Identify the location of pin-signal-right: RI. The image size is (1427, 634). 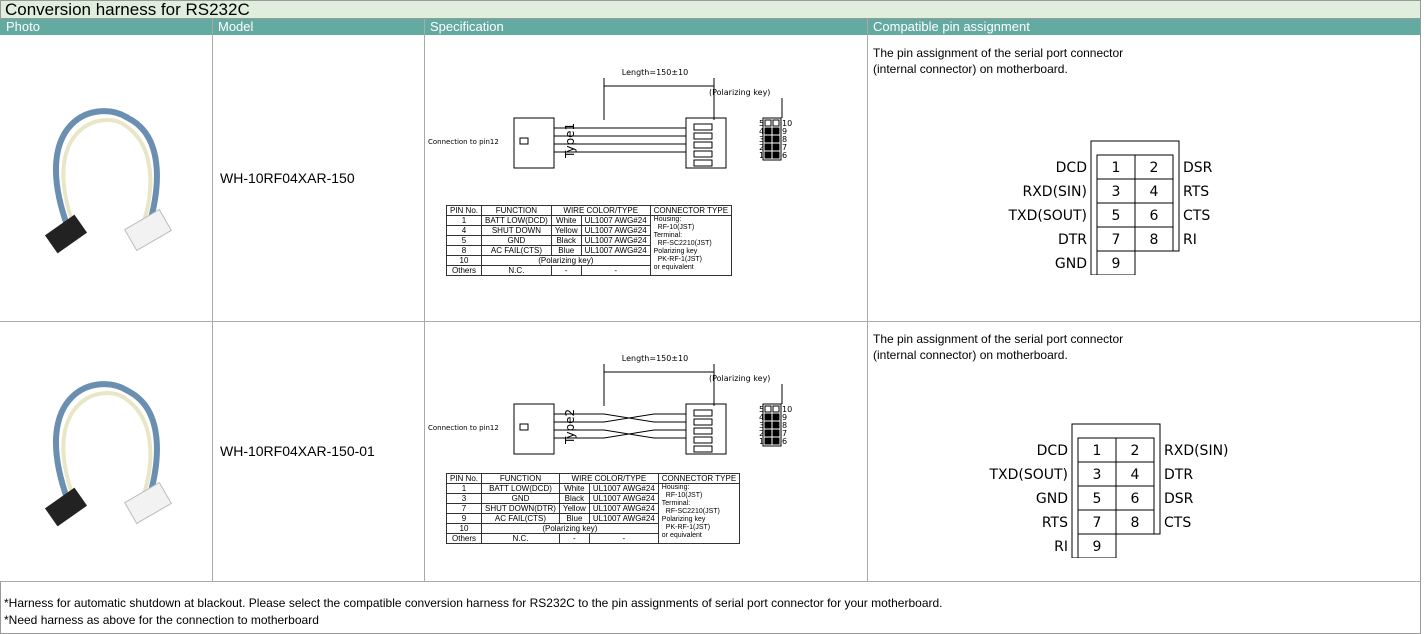
(1190, 240).